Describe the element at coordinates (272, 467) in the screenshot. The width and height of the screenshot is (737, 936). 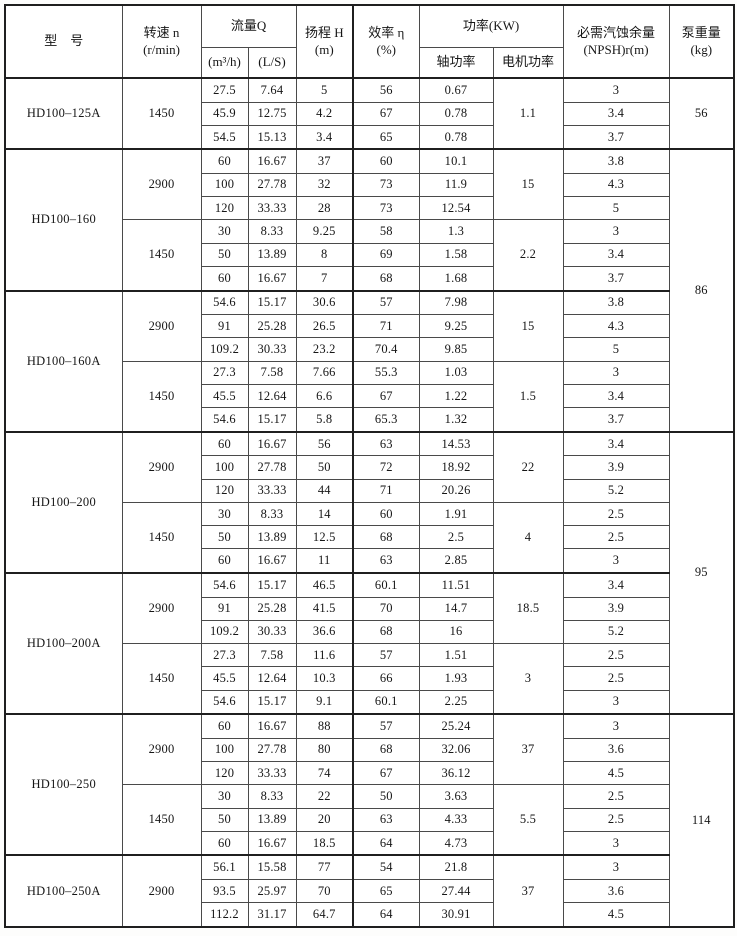
I see `flow-ls-cell: 27.78` at that location.